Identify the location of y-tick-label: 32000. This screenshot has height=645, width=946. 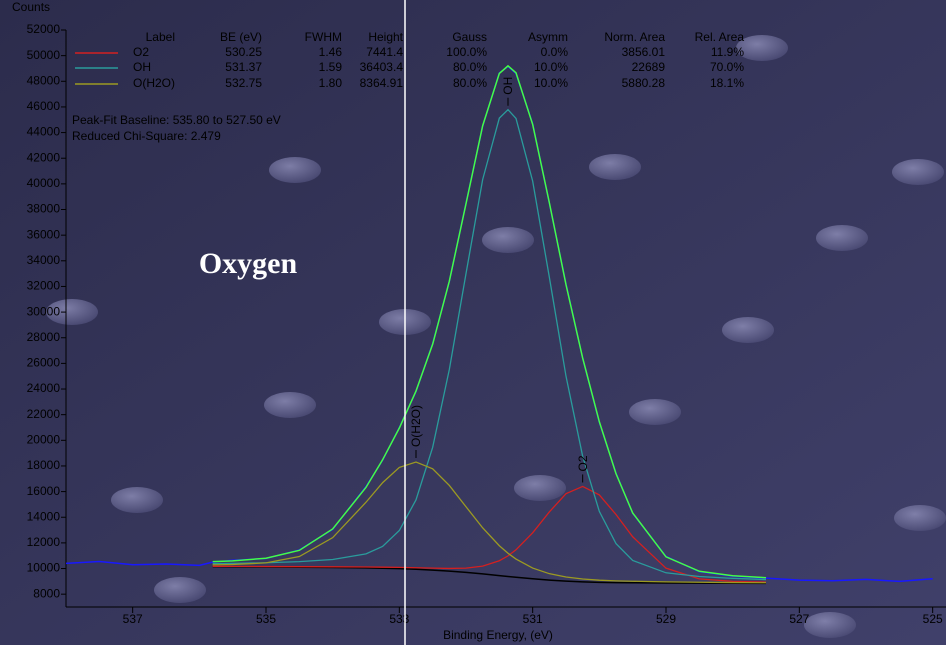
(44, 286).